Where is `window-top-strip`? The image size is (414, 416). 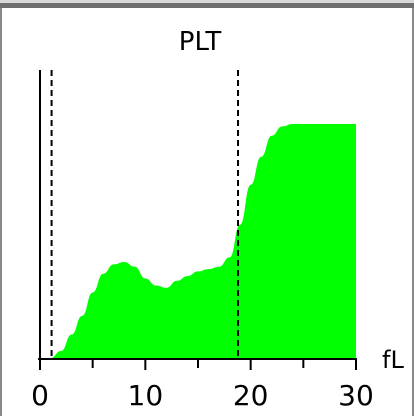 window-top-strip is located at coordinates (207, 4).